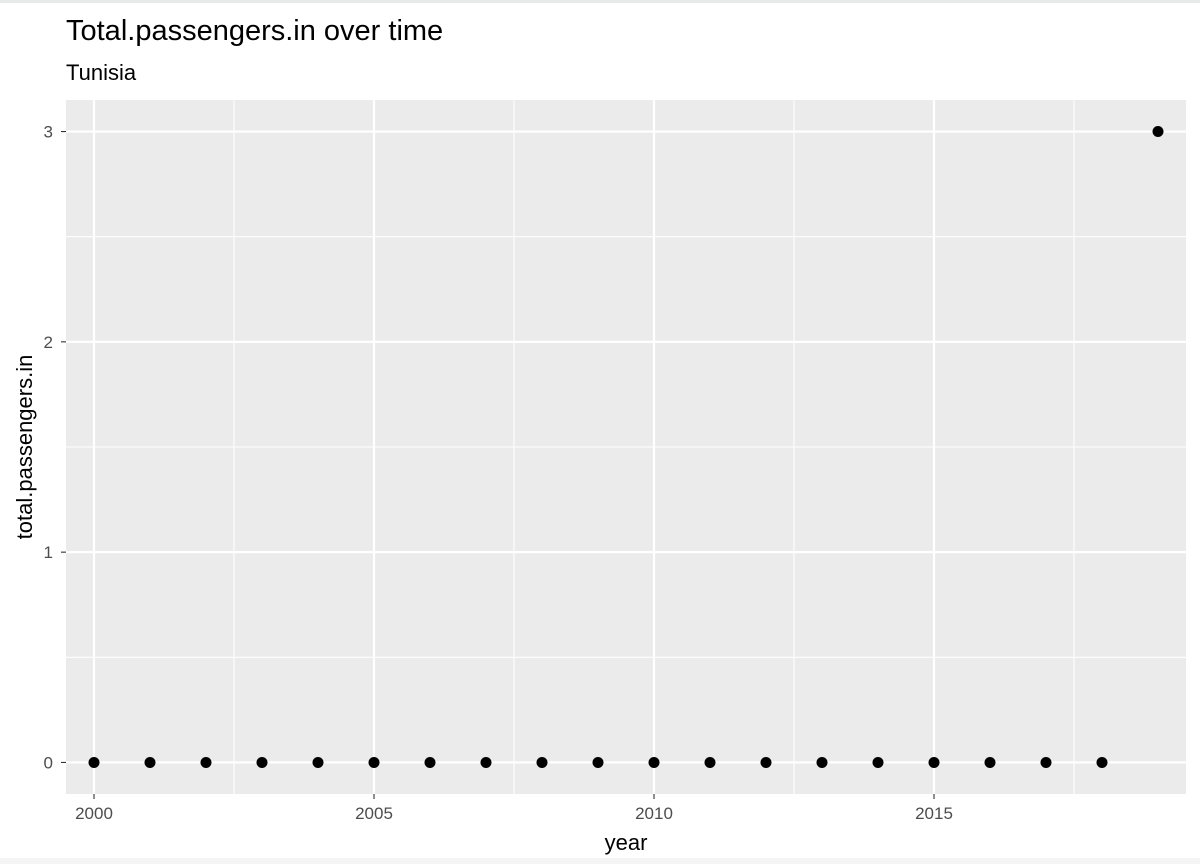 This screenshot has width=1200, height=864. Describe the element at coordinates (514, 808) in the screenshot. I see `x-axis-ticks: 2000 2005 2010 2015` at that location.